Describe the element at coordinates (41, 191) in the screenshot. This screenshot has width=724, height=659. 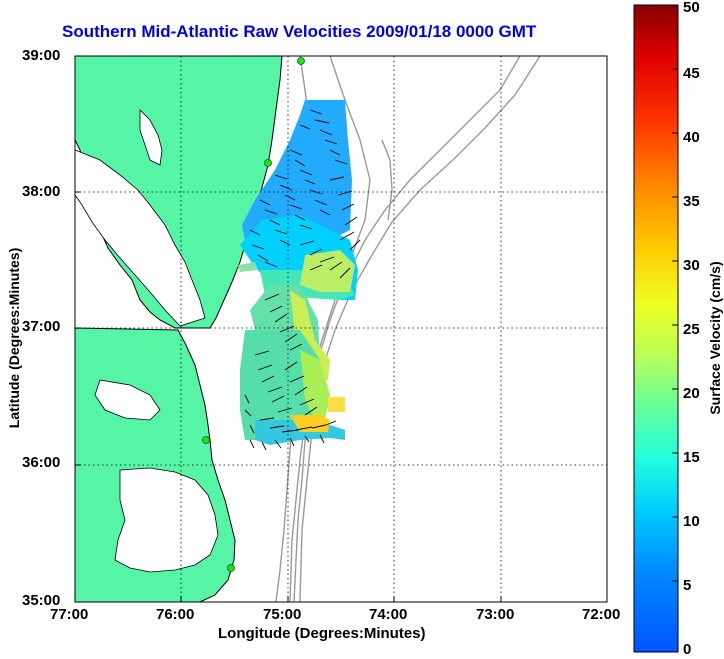
I see `y-tick-label: 38:00` at that location.